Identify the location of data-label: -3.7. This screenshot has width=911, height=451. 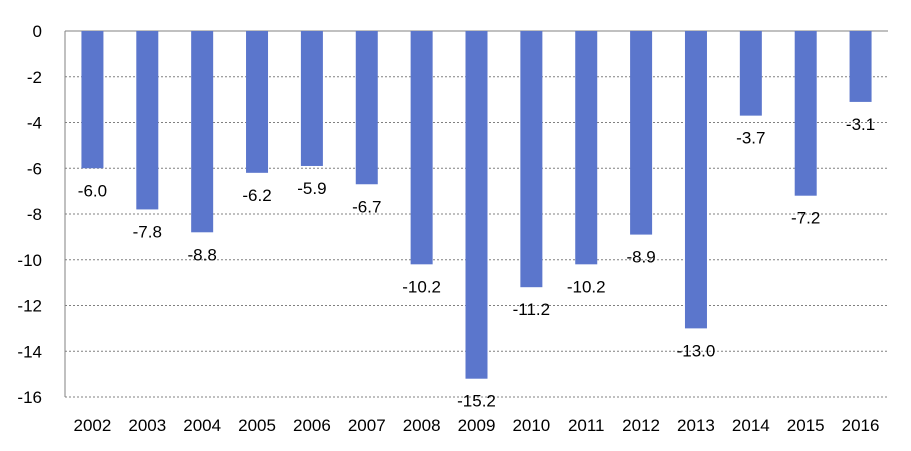
(750, 138).